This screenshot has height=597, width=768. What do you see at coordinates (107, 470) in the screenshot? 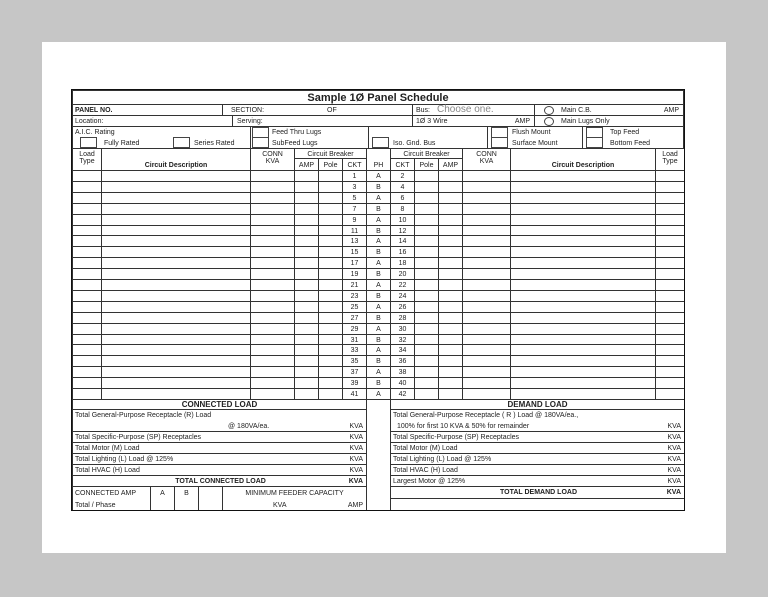
I see `connected-hvac-label: Total HVAC (H) Load` at bounding box center [107, 470].